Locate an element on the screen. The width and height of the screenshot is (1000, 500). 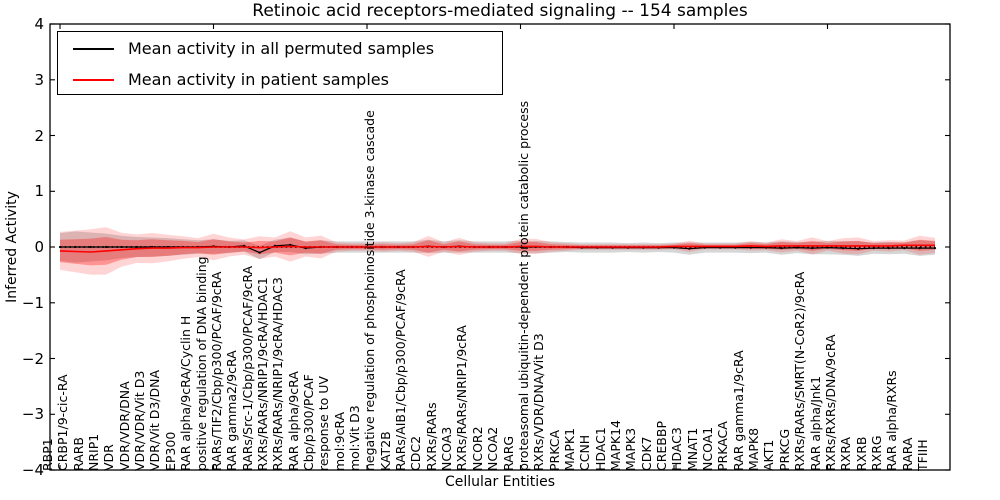
patient-line-swatch is located at coordinates (93, 79).